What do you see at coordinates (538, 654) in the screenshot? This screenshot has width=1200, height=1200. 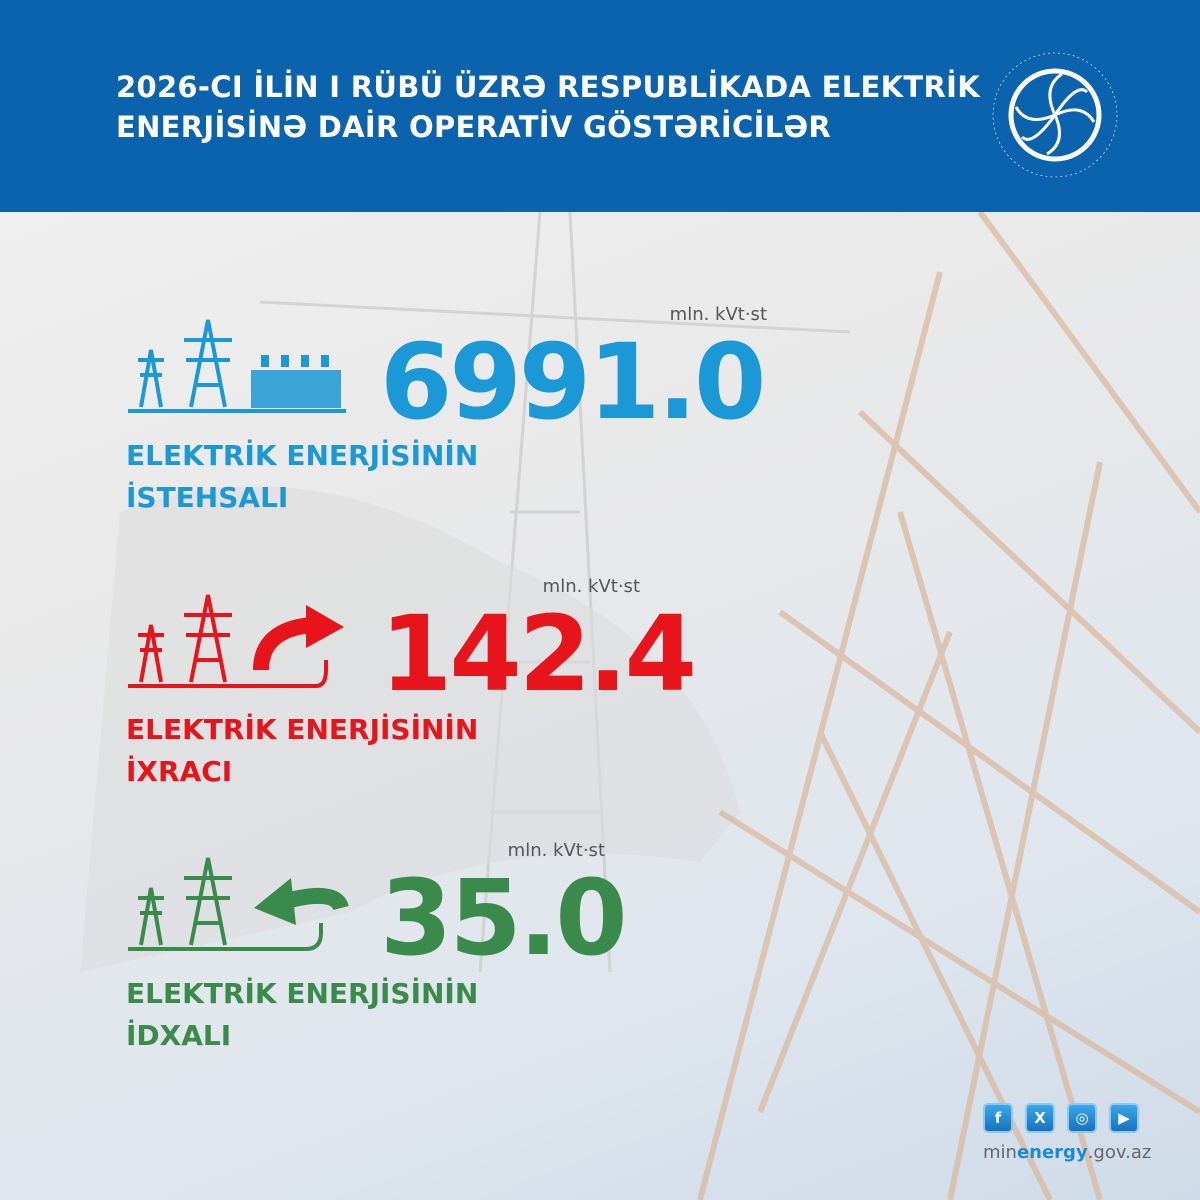 I see `export-value: 142.4` at bounding box center [538, 654].